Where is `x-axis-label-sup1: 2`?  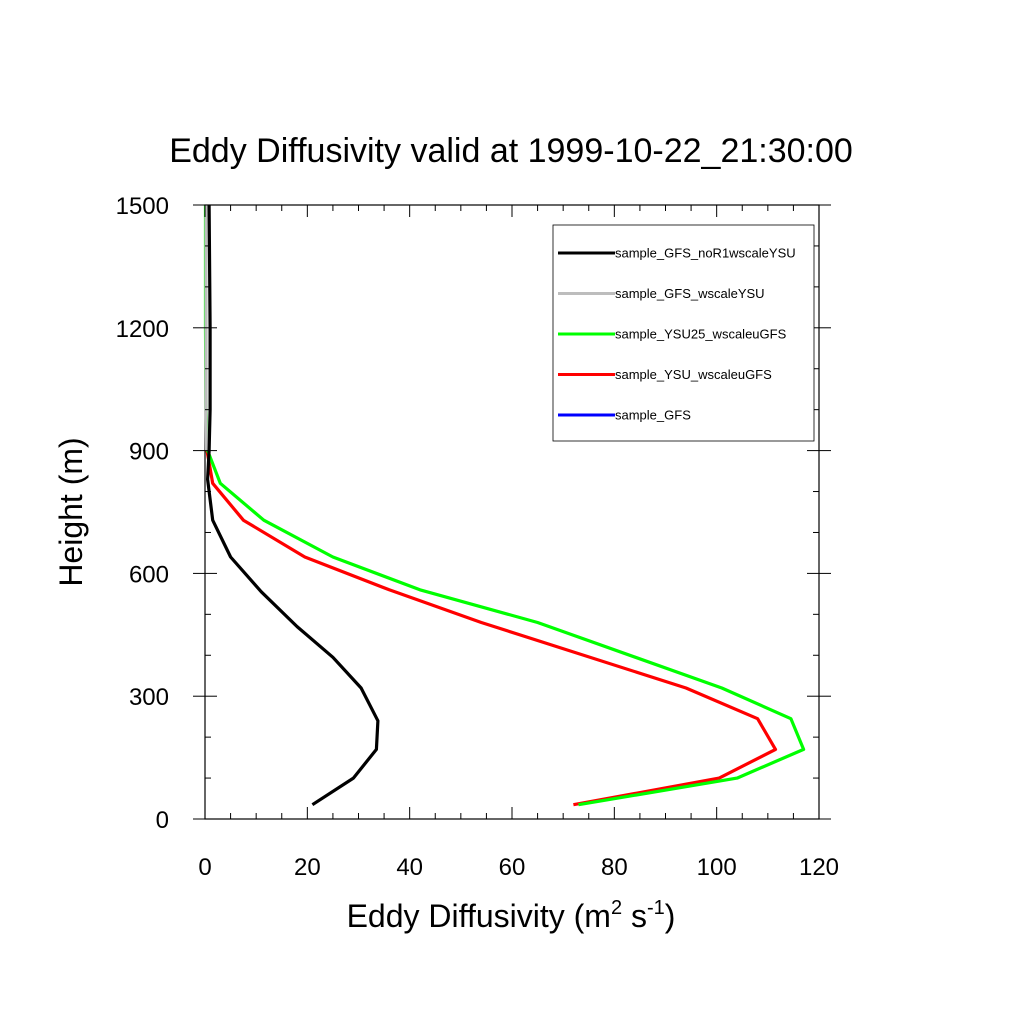
x-axis-label-sup1: 2 is located at coordinates (616, 908).